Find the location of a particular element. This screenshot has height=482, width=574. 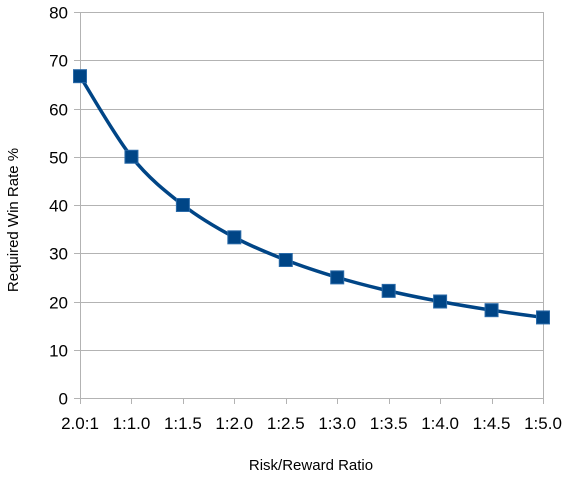

y-tick-label: 50 is located at coordinates (58, 158).